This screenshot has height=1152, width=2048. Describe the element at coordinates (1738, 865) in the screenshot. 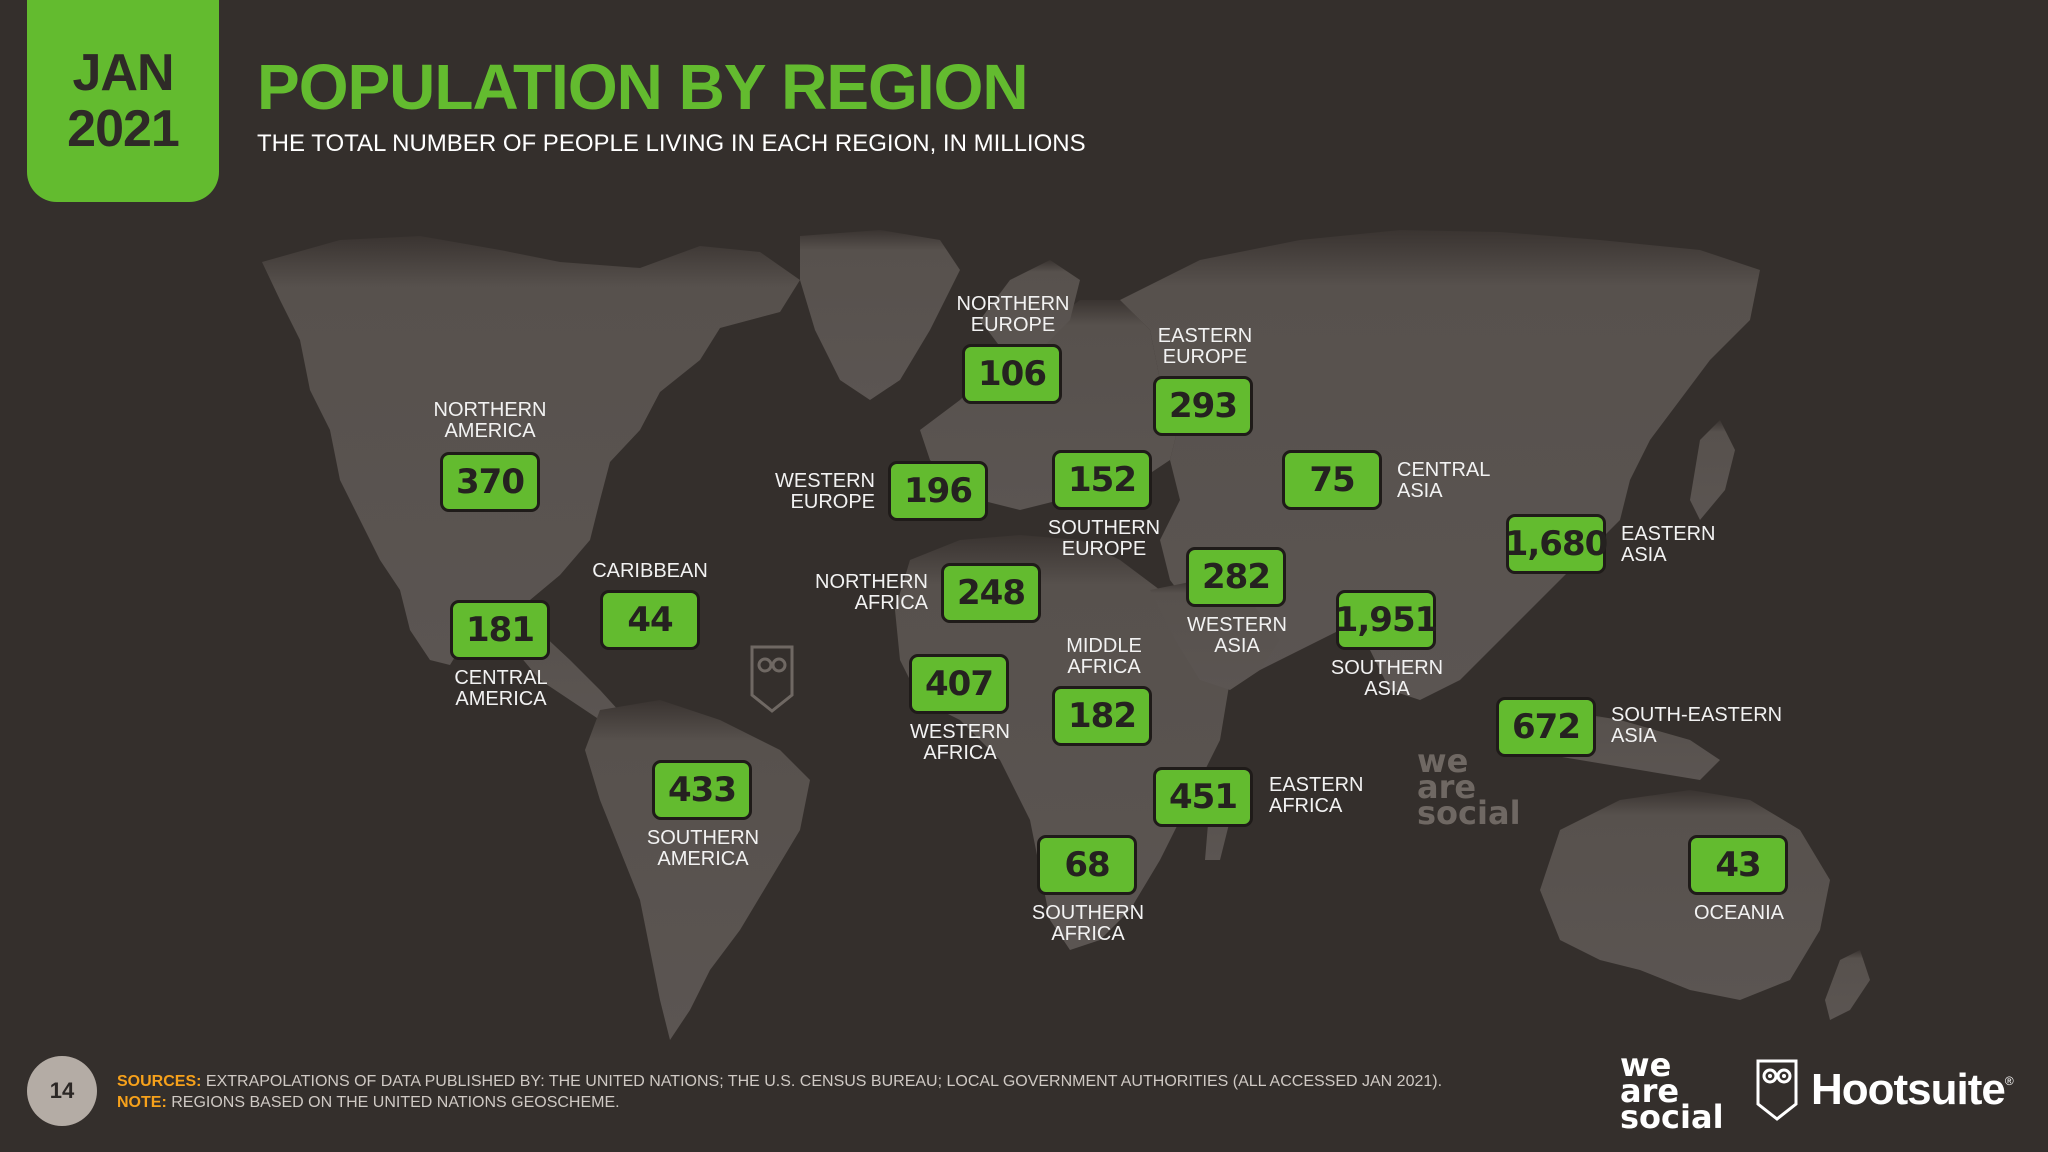

I see `value-oceania: 43` at that location.